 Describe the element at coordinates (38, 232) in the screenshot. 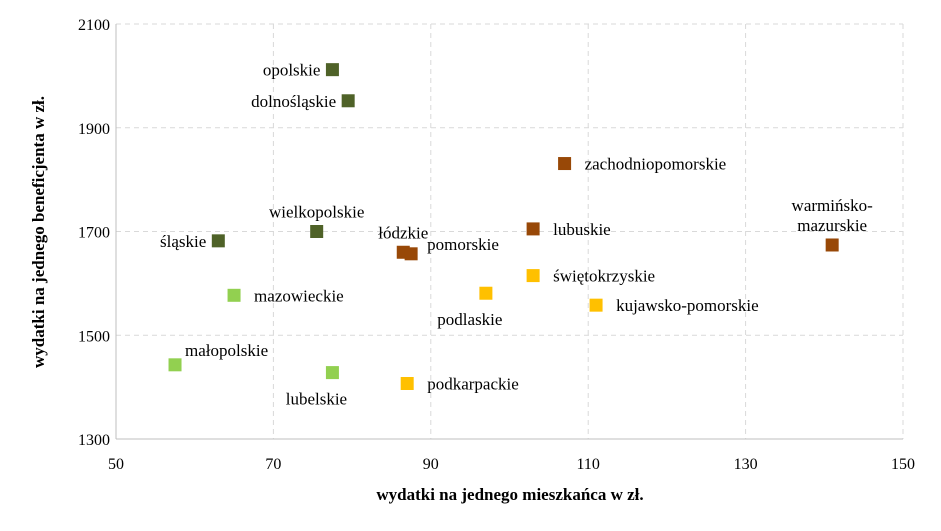

I see `y-axis-title: wydatki na jednego beneficjenta w zł.` at that location.